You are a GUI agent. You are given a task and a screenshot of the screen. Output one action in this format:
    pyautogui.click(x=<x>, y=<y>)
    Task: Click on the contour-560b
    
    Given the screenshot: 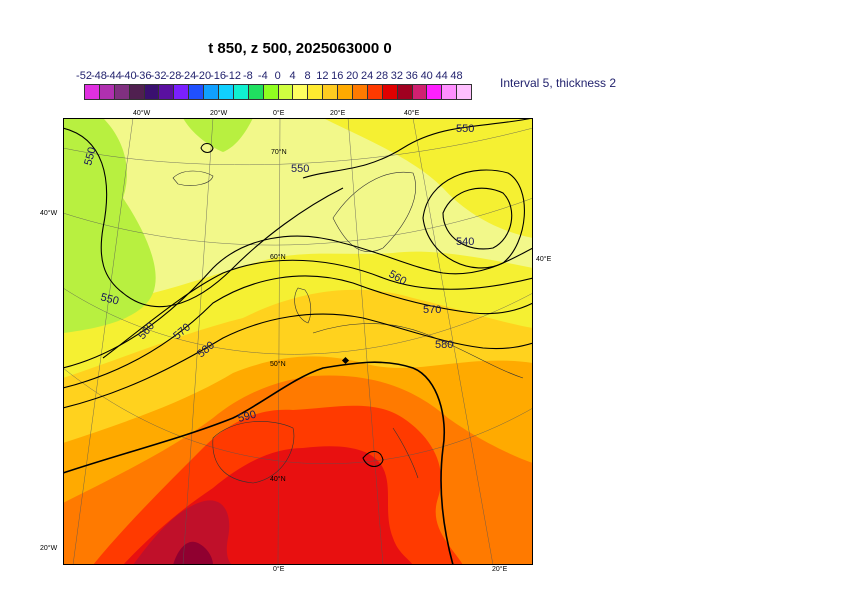 What is the action you would take?
    pyautogui.click(x=317, y=309)
    